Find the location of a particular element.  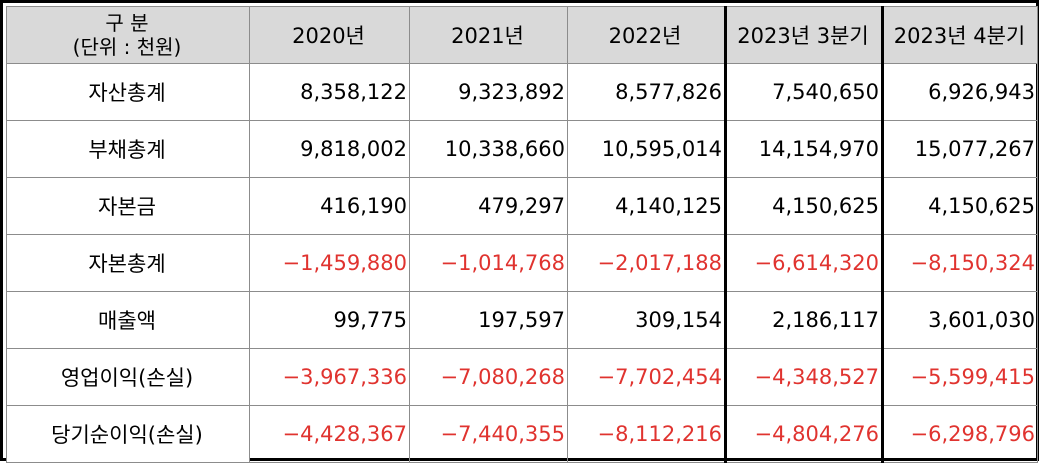

row-label: 자산총계 is located at coordinates (128, 92).